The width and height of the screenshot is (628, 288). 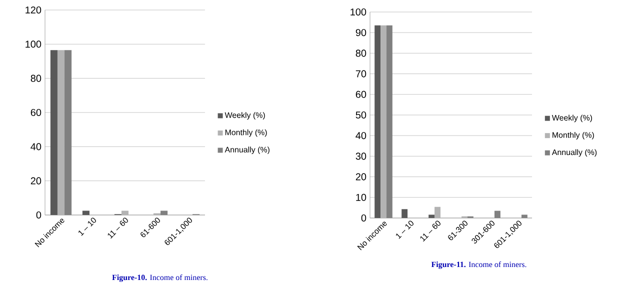 What do you see at coordinates (361, 32) in the screenshot?
I see `y-tick-label: 90` at bounding box center [361, 32].